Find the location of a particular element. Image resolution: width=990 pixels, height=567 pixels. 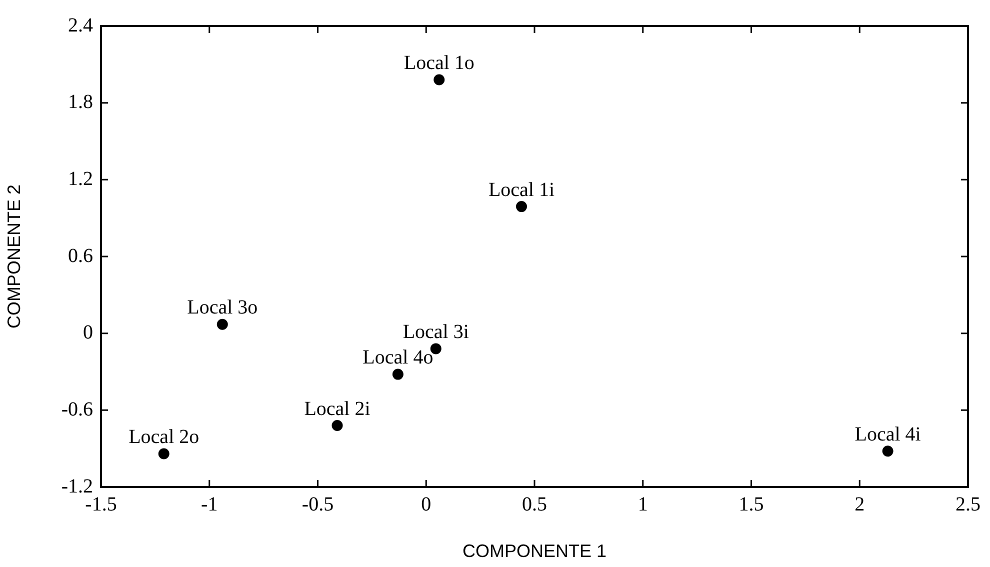

x-tick-label: -1 is located at coordinates (209, 504).